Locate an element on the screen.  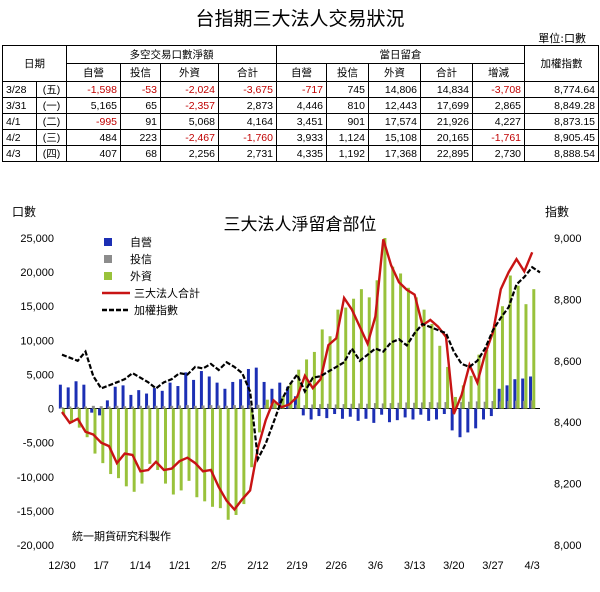
x-tick-label: 1/7 is located at coordinates (101, 566).